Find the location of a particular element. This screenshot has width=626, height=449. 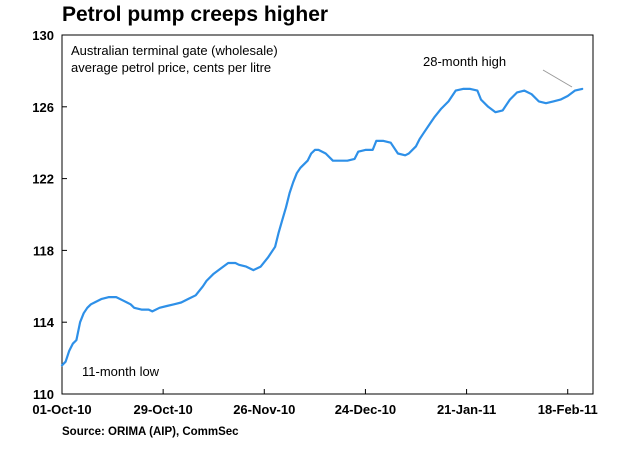

x-tick-label: 21-Jan-11 is located at coordinates (466, 409).